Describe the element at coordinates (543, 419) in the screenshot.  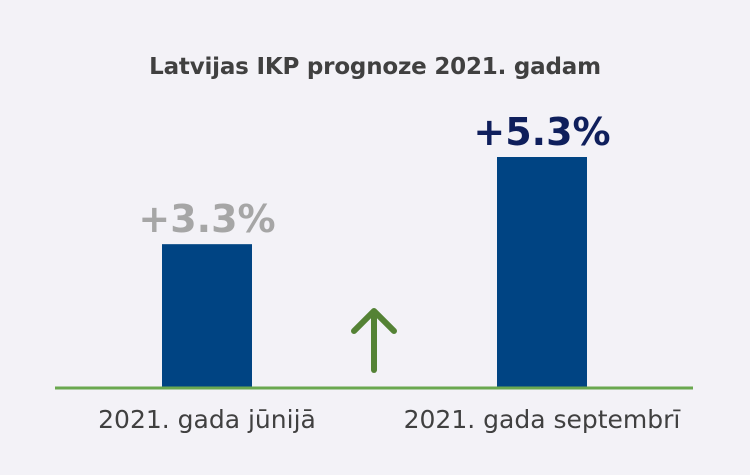
I see `category-label-2: 2021. gada septembrī` at that location.